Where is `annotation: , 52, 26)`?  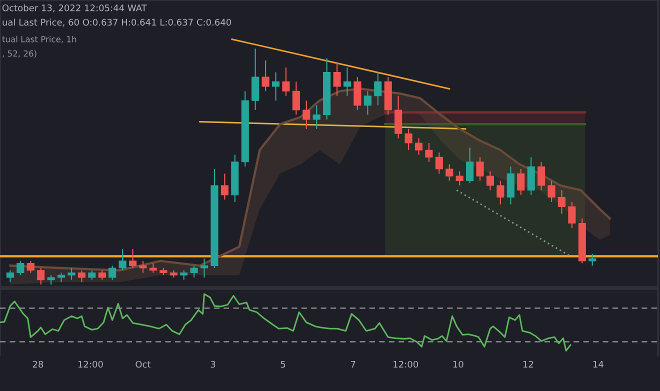
annotation: , 52, 26) is located at coordinates (19, 54).